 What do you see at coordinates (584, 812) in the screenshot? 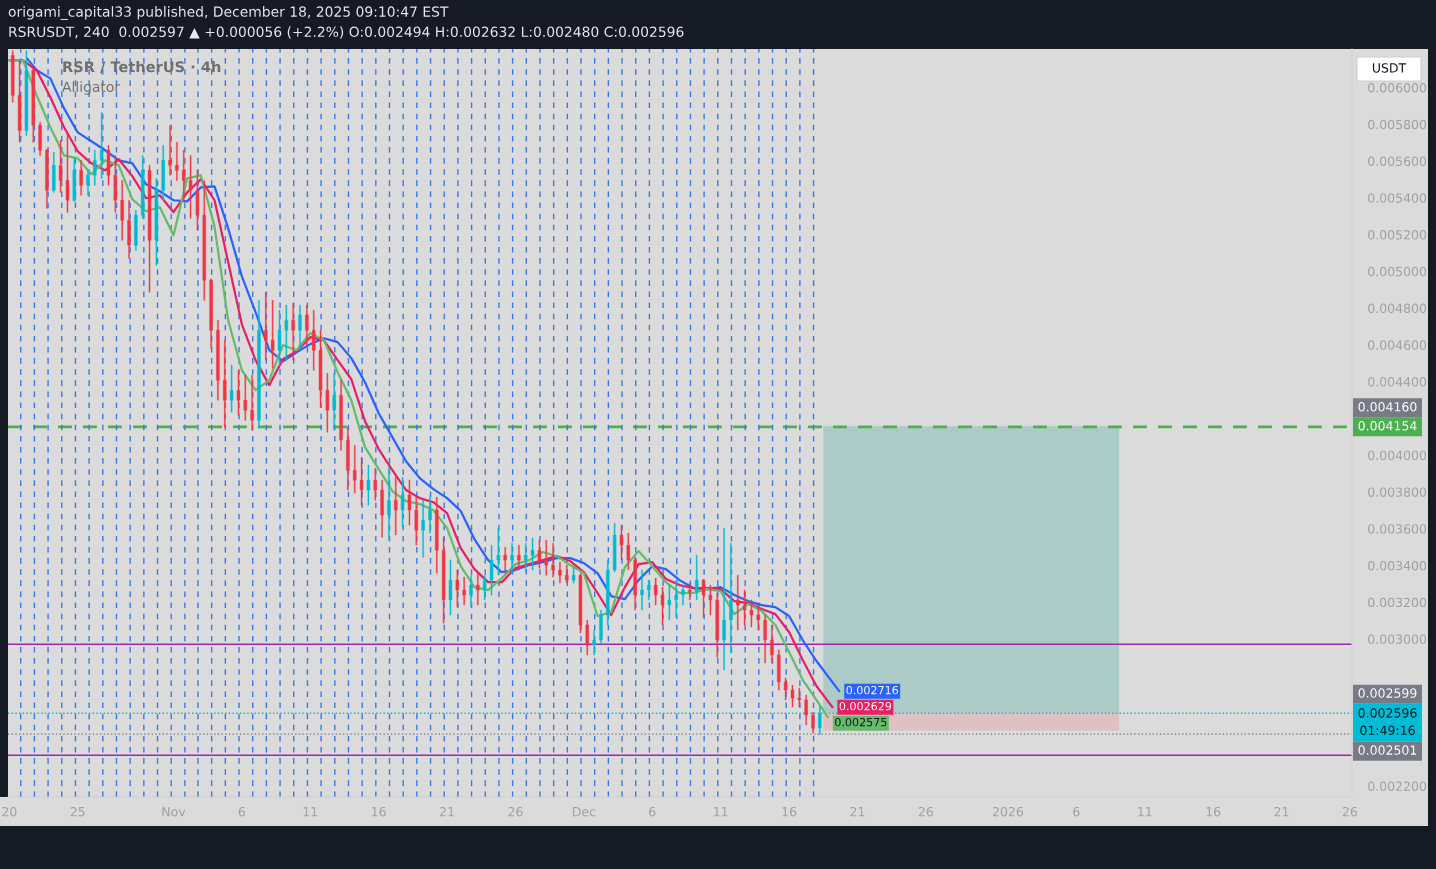
I see `x-tick-label: Dec` at bounding box center [584, 812].